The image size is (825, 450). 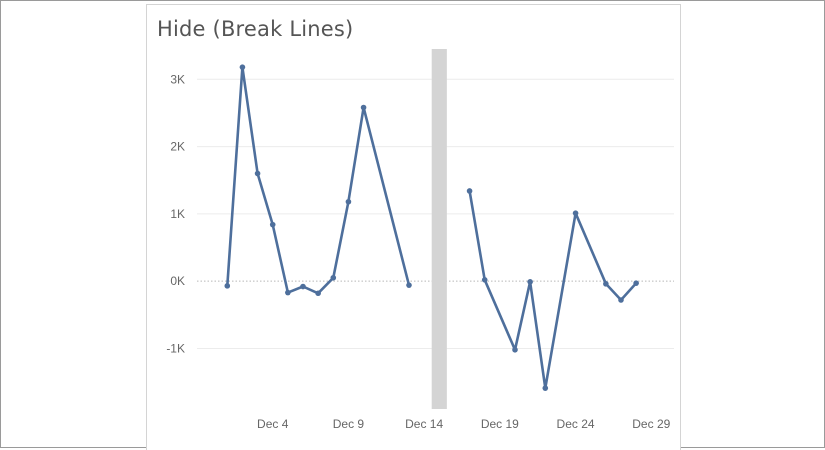 What do you see at coordinates (177, 147) in the screenshot?
I see `y-tick-label: 2K` at bounding box center [177, 147].